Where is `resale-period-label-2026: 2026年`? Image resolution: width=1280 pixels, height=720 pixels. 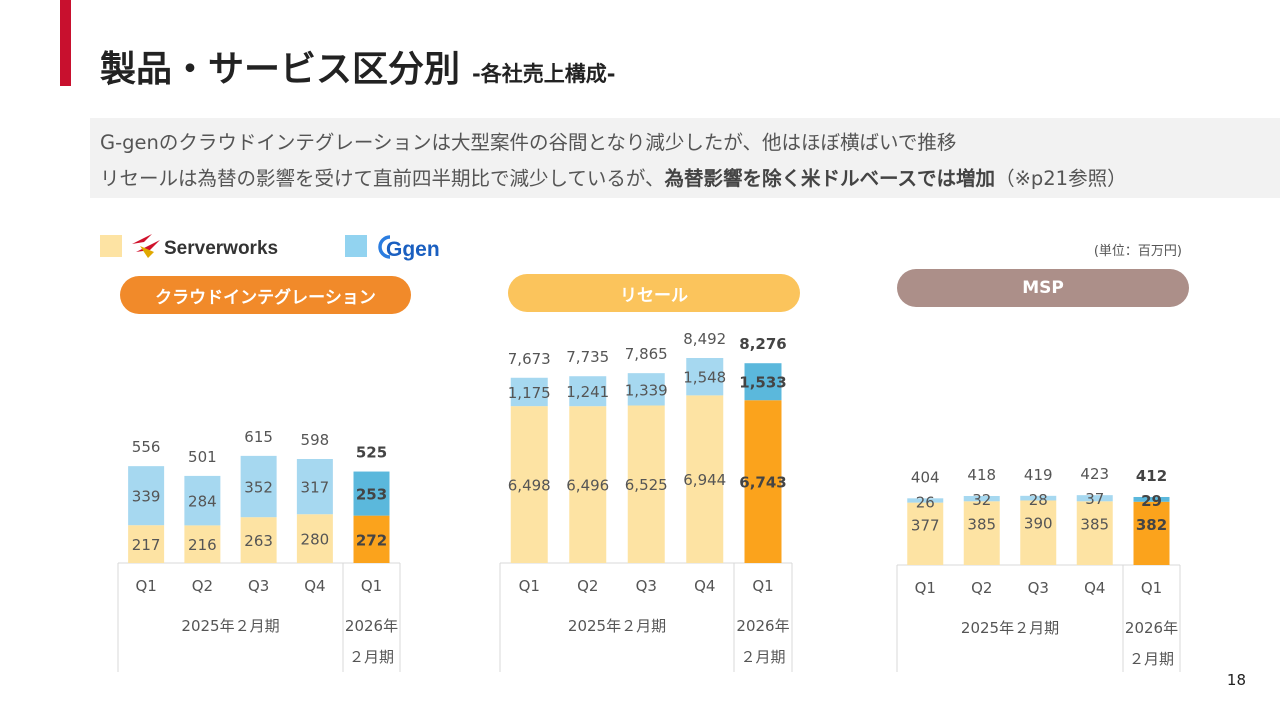
resale-period-label-2026: 2026年 is located at coordinates (762, 626).